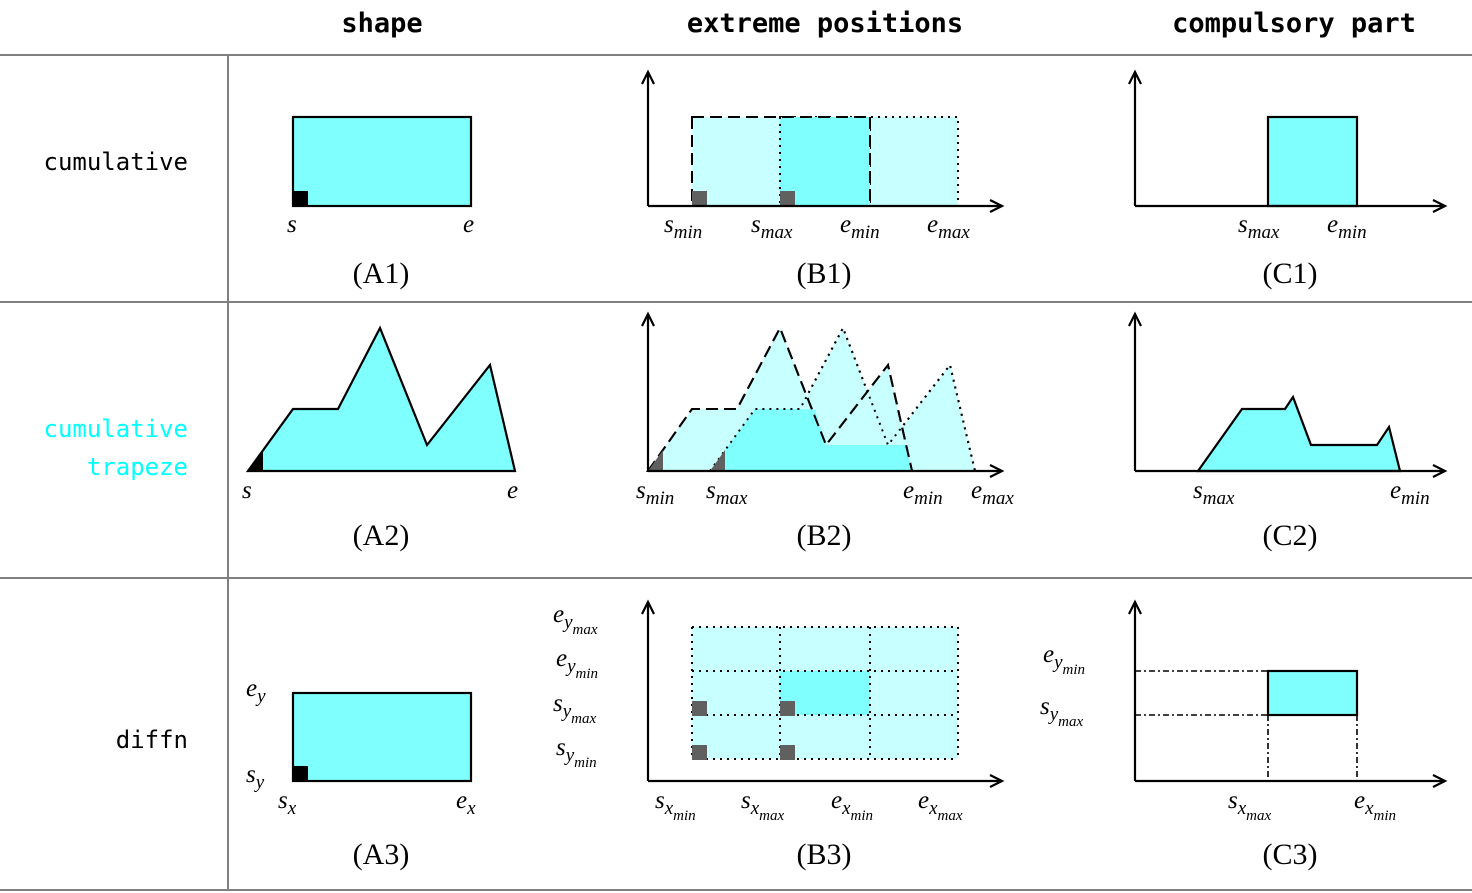 The image size is (1472, 893). What do you see at coordinates (381, 399) in the screenshot?
I see `trapeze-profile` at bounding box center [381, 399].